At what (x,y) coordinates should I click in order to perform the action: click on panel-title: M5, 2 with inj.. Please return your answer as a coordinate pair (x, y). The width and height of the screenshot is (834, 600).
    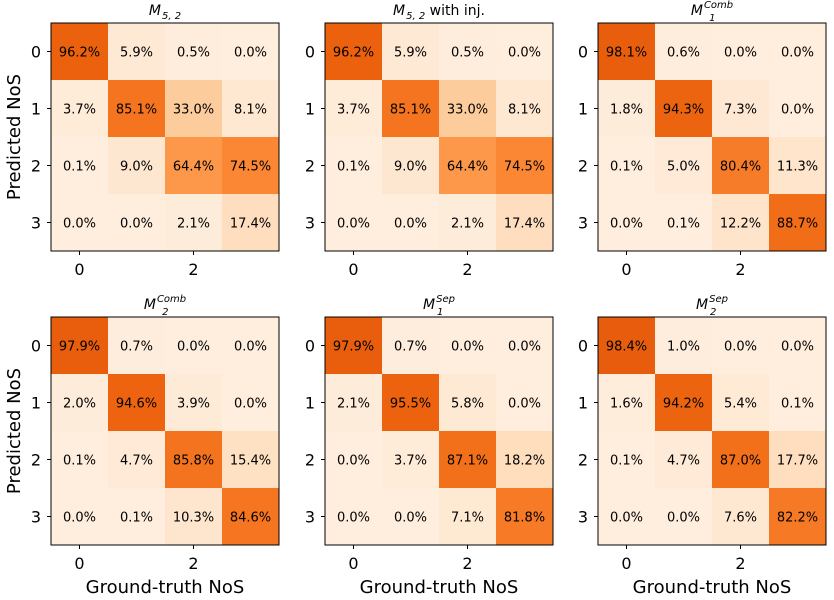
    Looking at the image, I should click on (439, 12).